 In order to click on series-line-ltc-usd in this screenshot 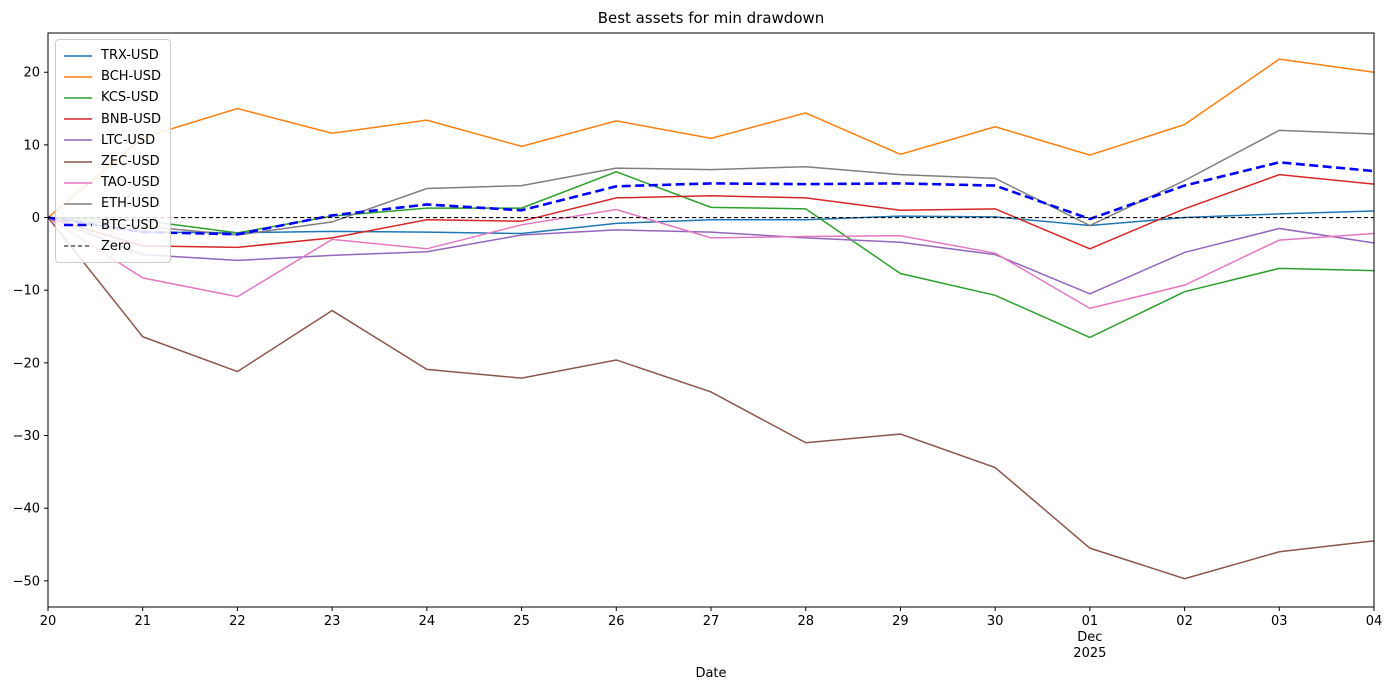, I will do `click(711, 255)`.